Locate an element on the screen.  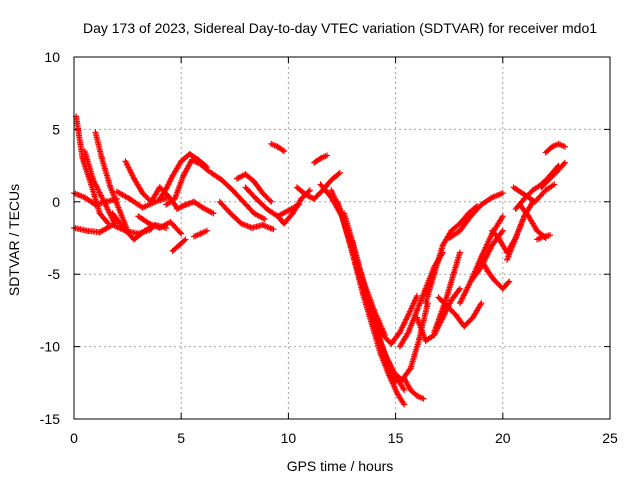
y-tick-label: -5 is located at coordinates (54, 274).